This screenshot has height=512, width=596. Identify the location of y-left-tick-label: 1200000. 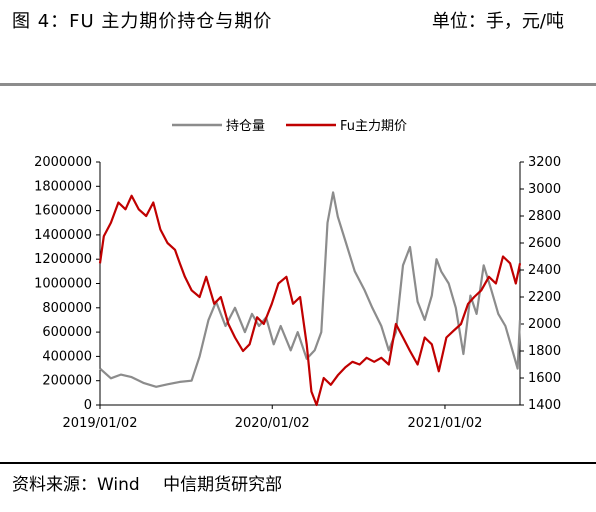
(63, 259).